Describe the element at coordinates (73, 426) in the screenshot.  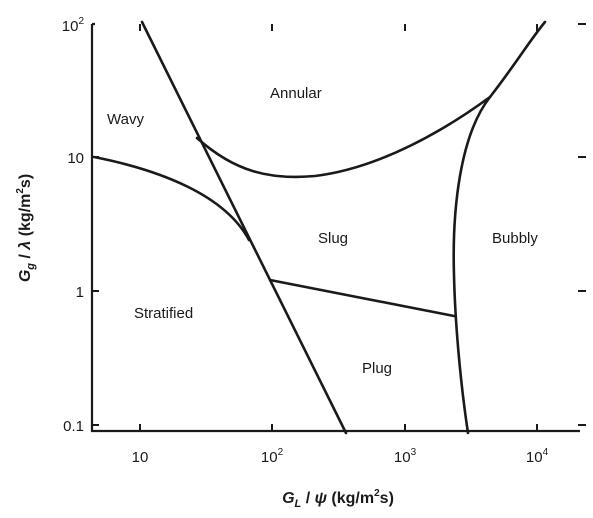
I see `y-tick-label: 0.1` at that location.